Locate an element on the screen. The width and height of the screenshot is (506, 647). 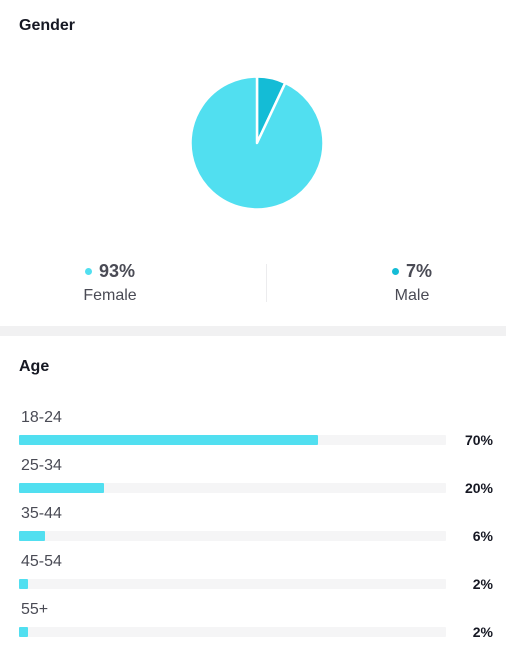
age-row-18-24: 18-24 70% is located at coordinates (253, 431).